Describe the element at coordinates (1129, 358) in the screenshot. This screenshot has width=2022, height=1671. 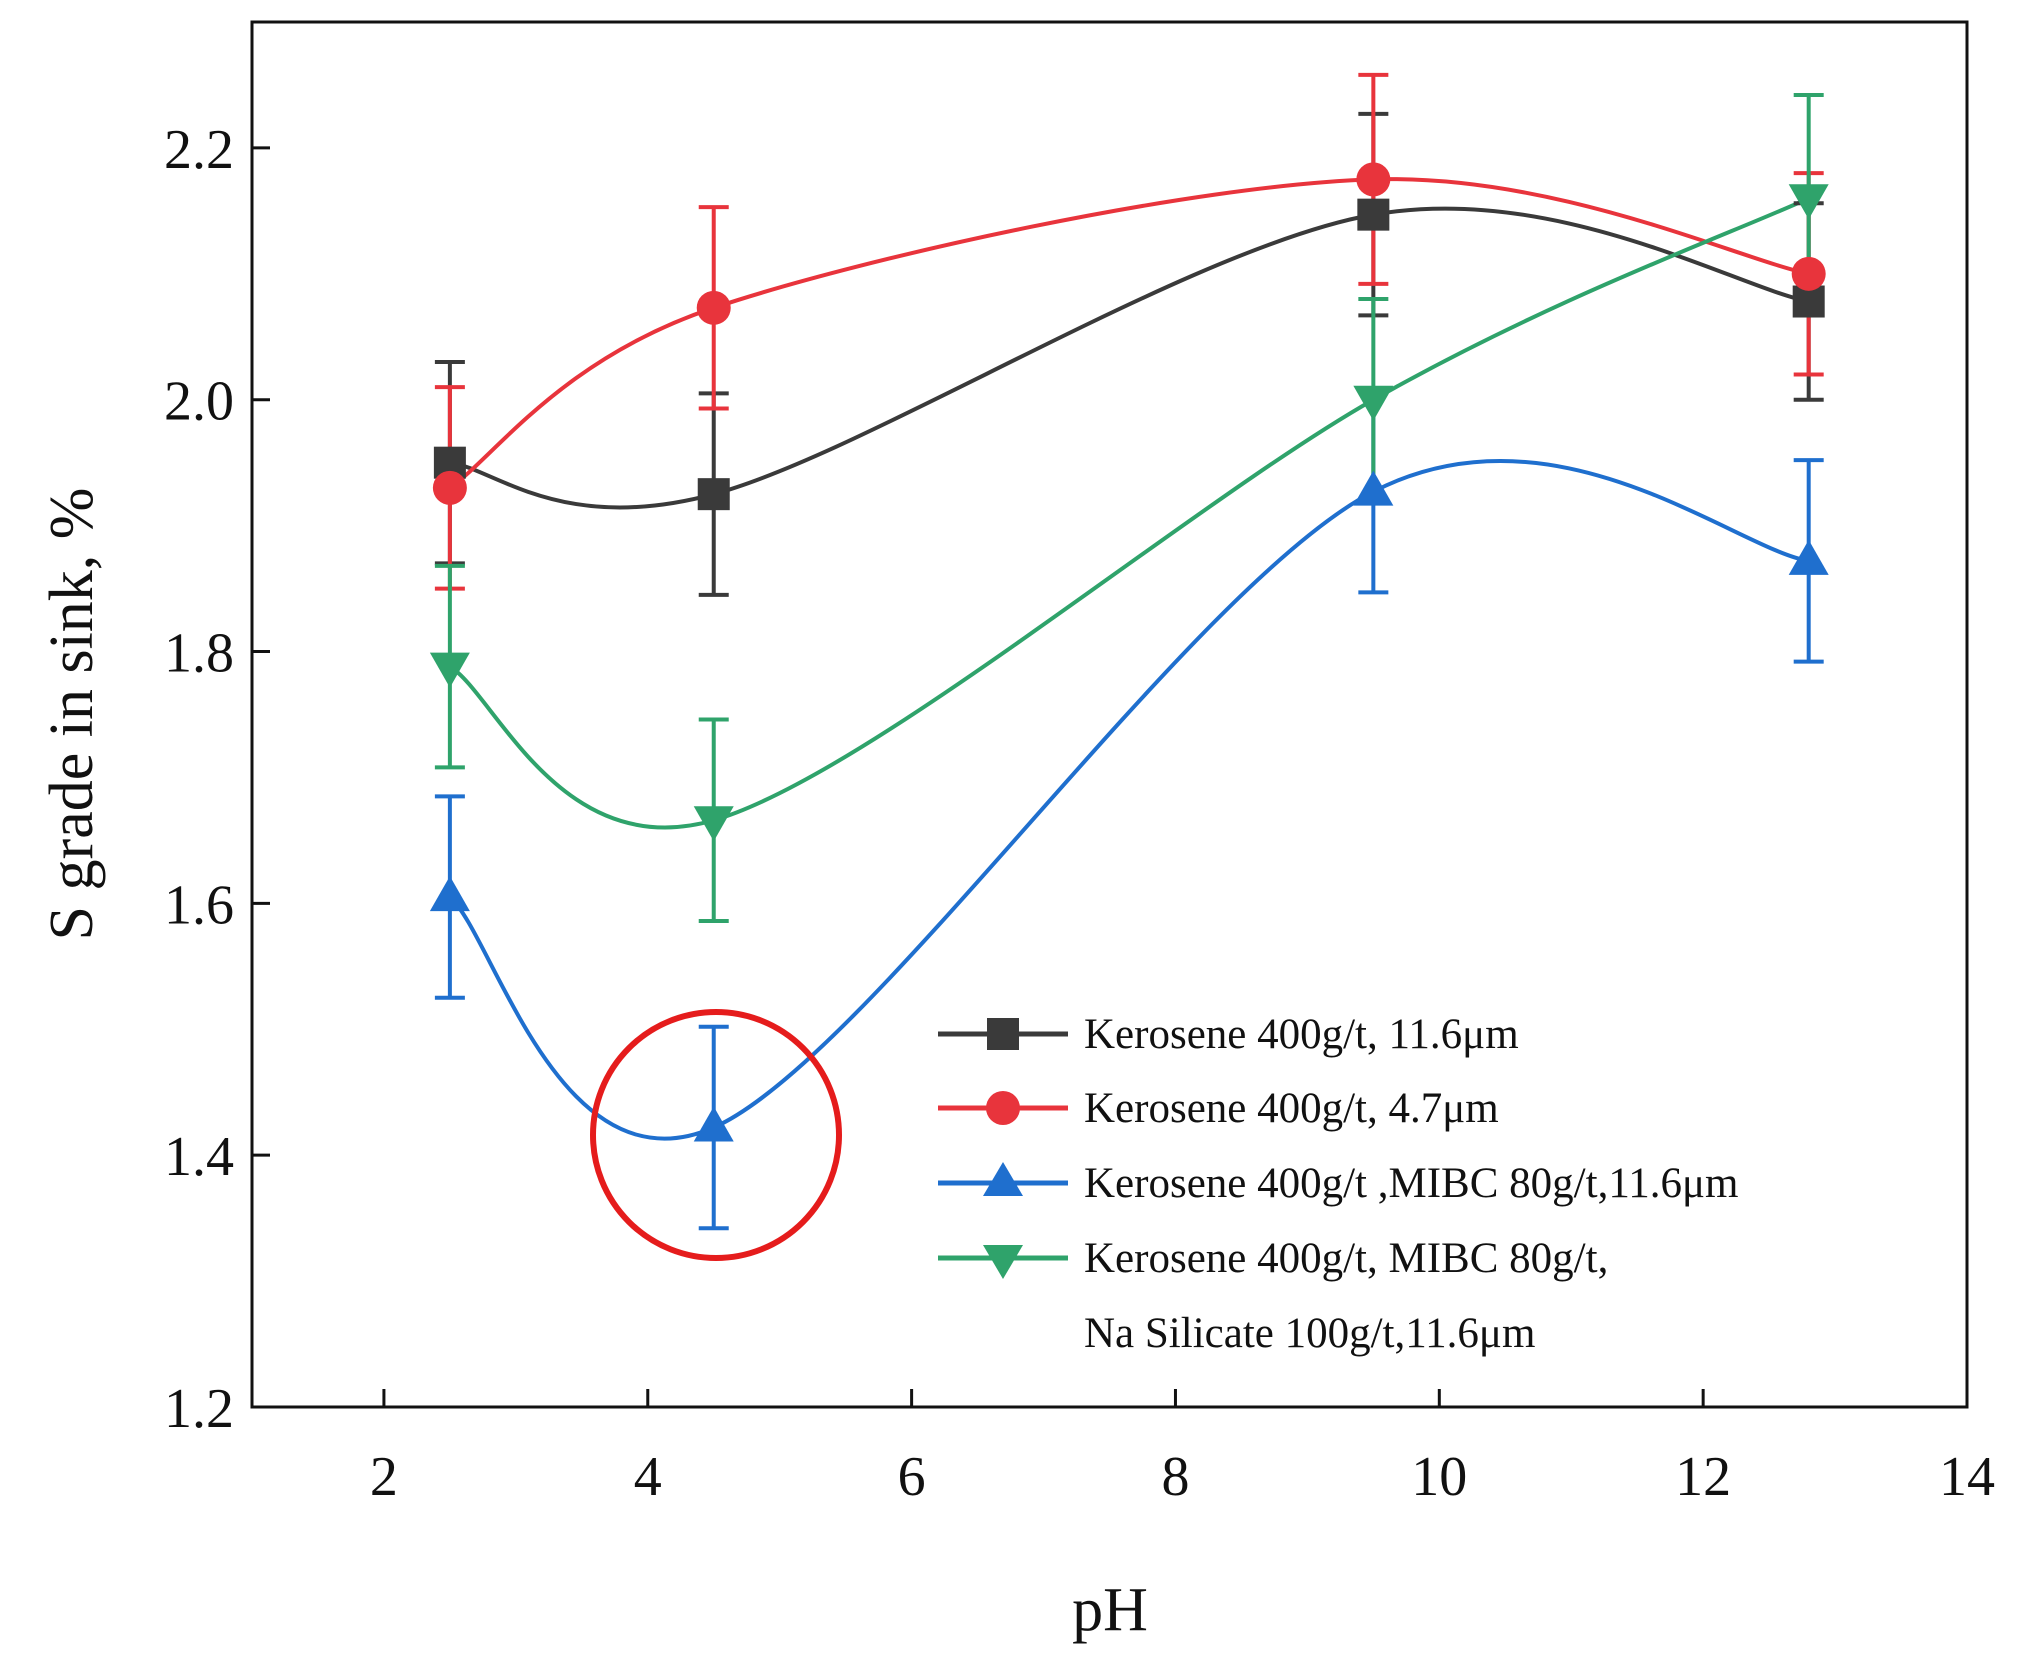
I see `series-1-curve` at that location.